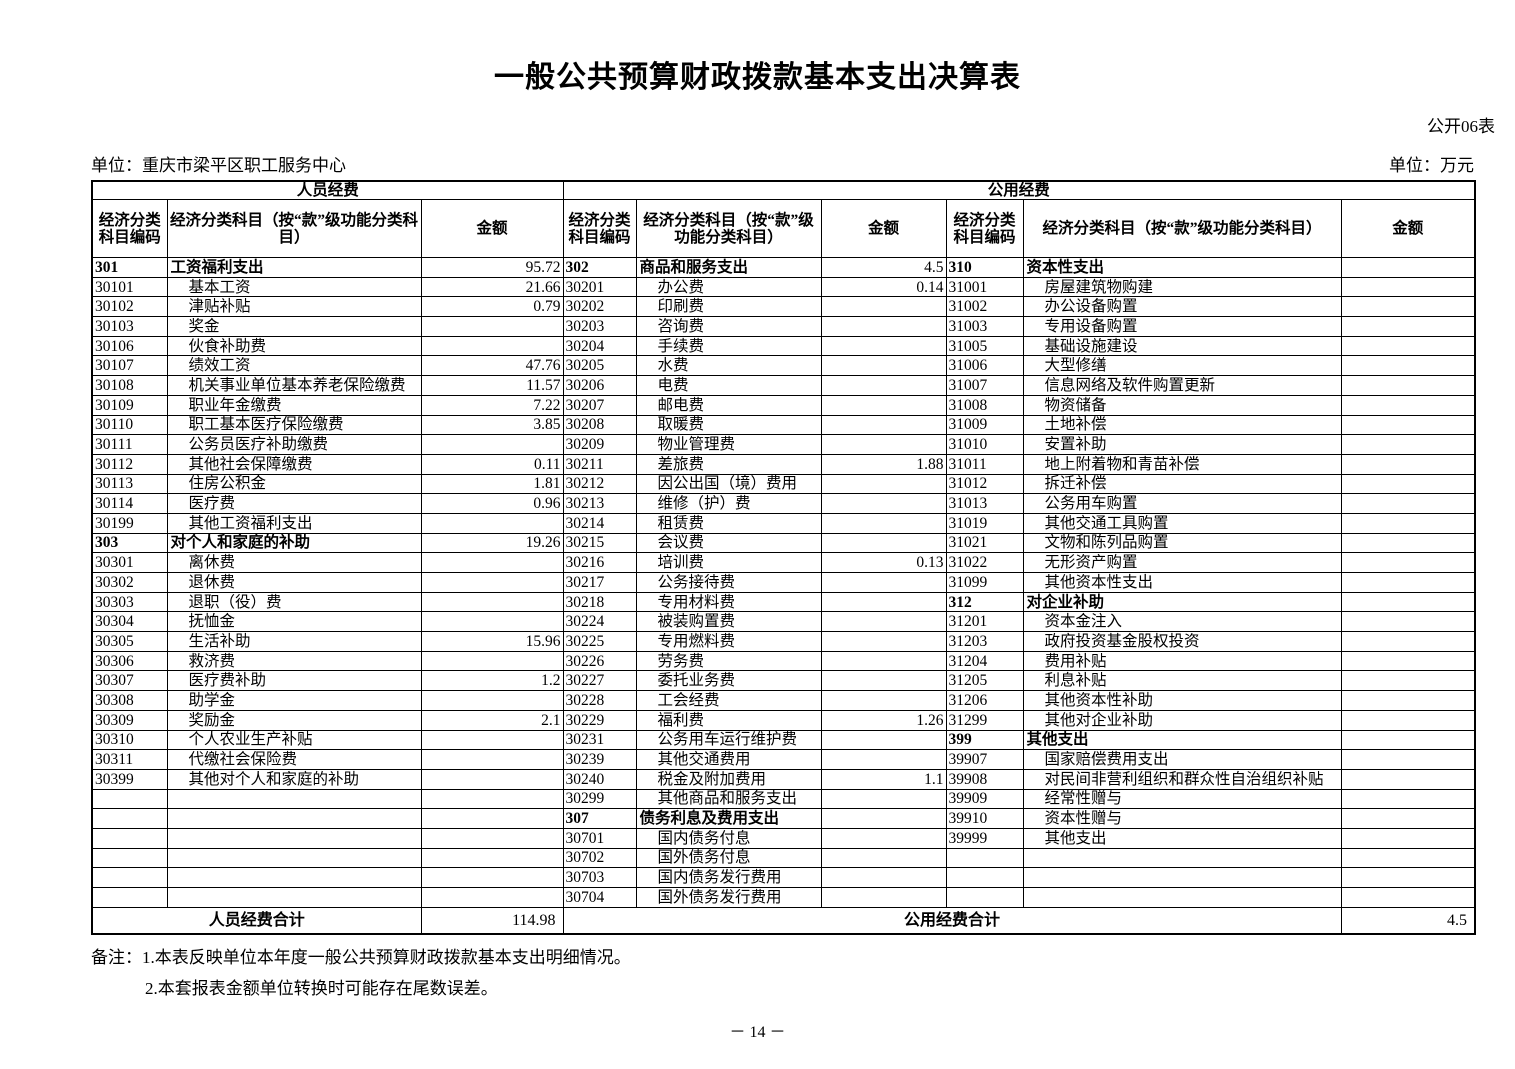 This screenshot has height=1069, width=1515. What do you see at coordinates (492, 267) in the screenshot?
I see `amount-cell: 95.72` at bounding box center [492, 267].